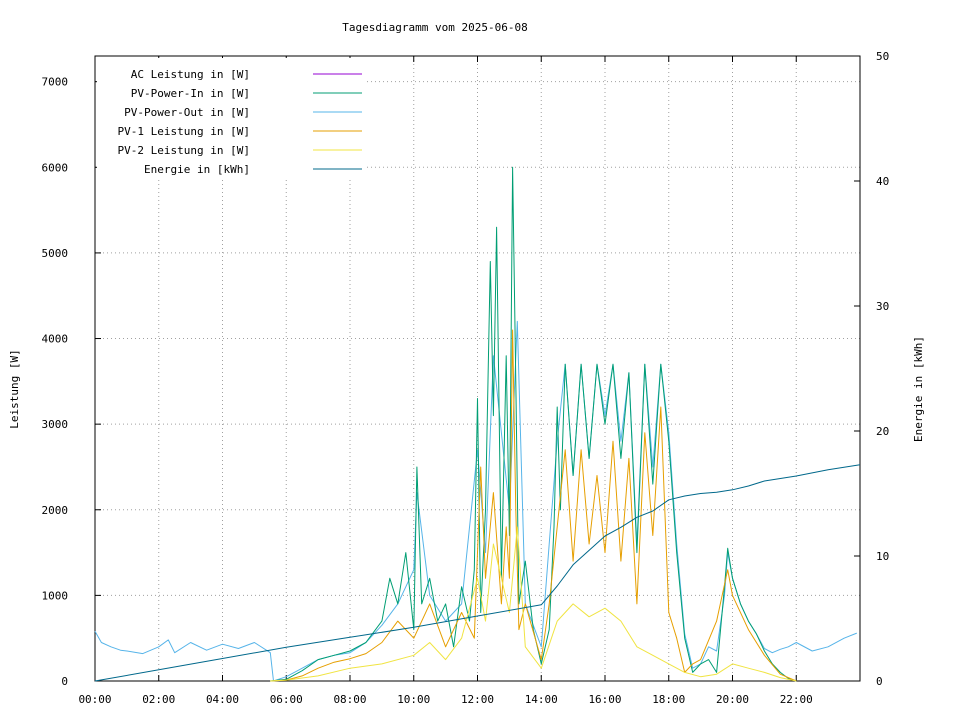 The image size is (960, 720). What do you see at coordinates (14, 388) in the screenshot?
I see `y-axis-label: Leistung [W]` at bounding box center [14, 388].